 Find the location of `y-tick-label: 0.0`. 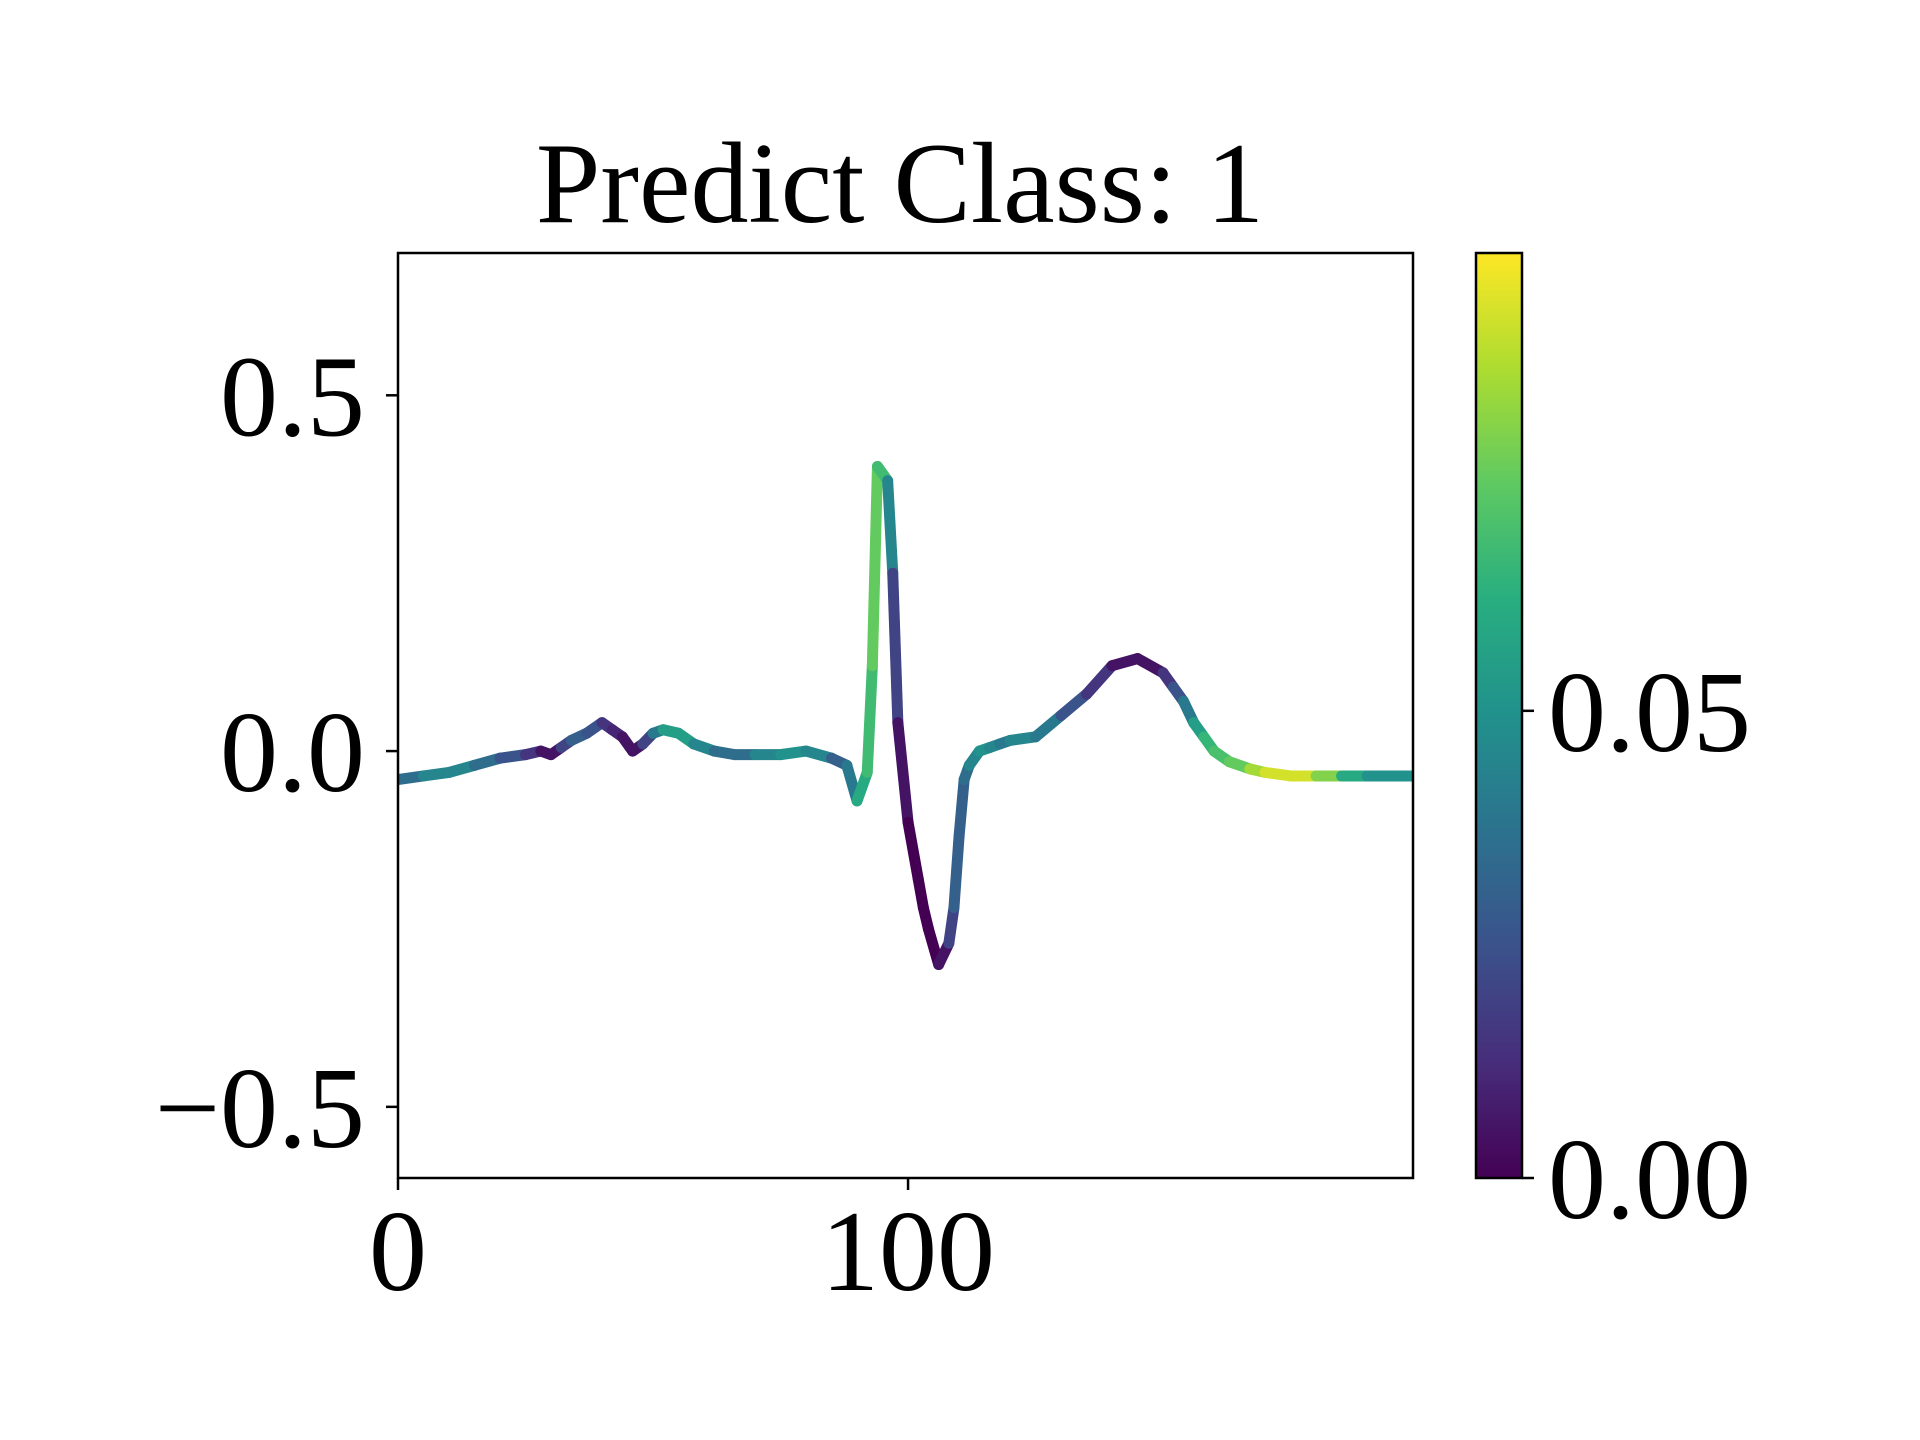

y-tick-label: 0.0 is located at coordinates (292, 753).